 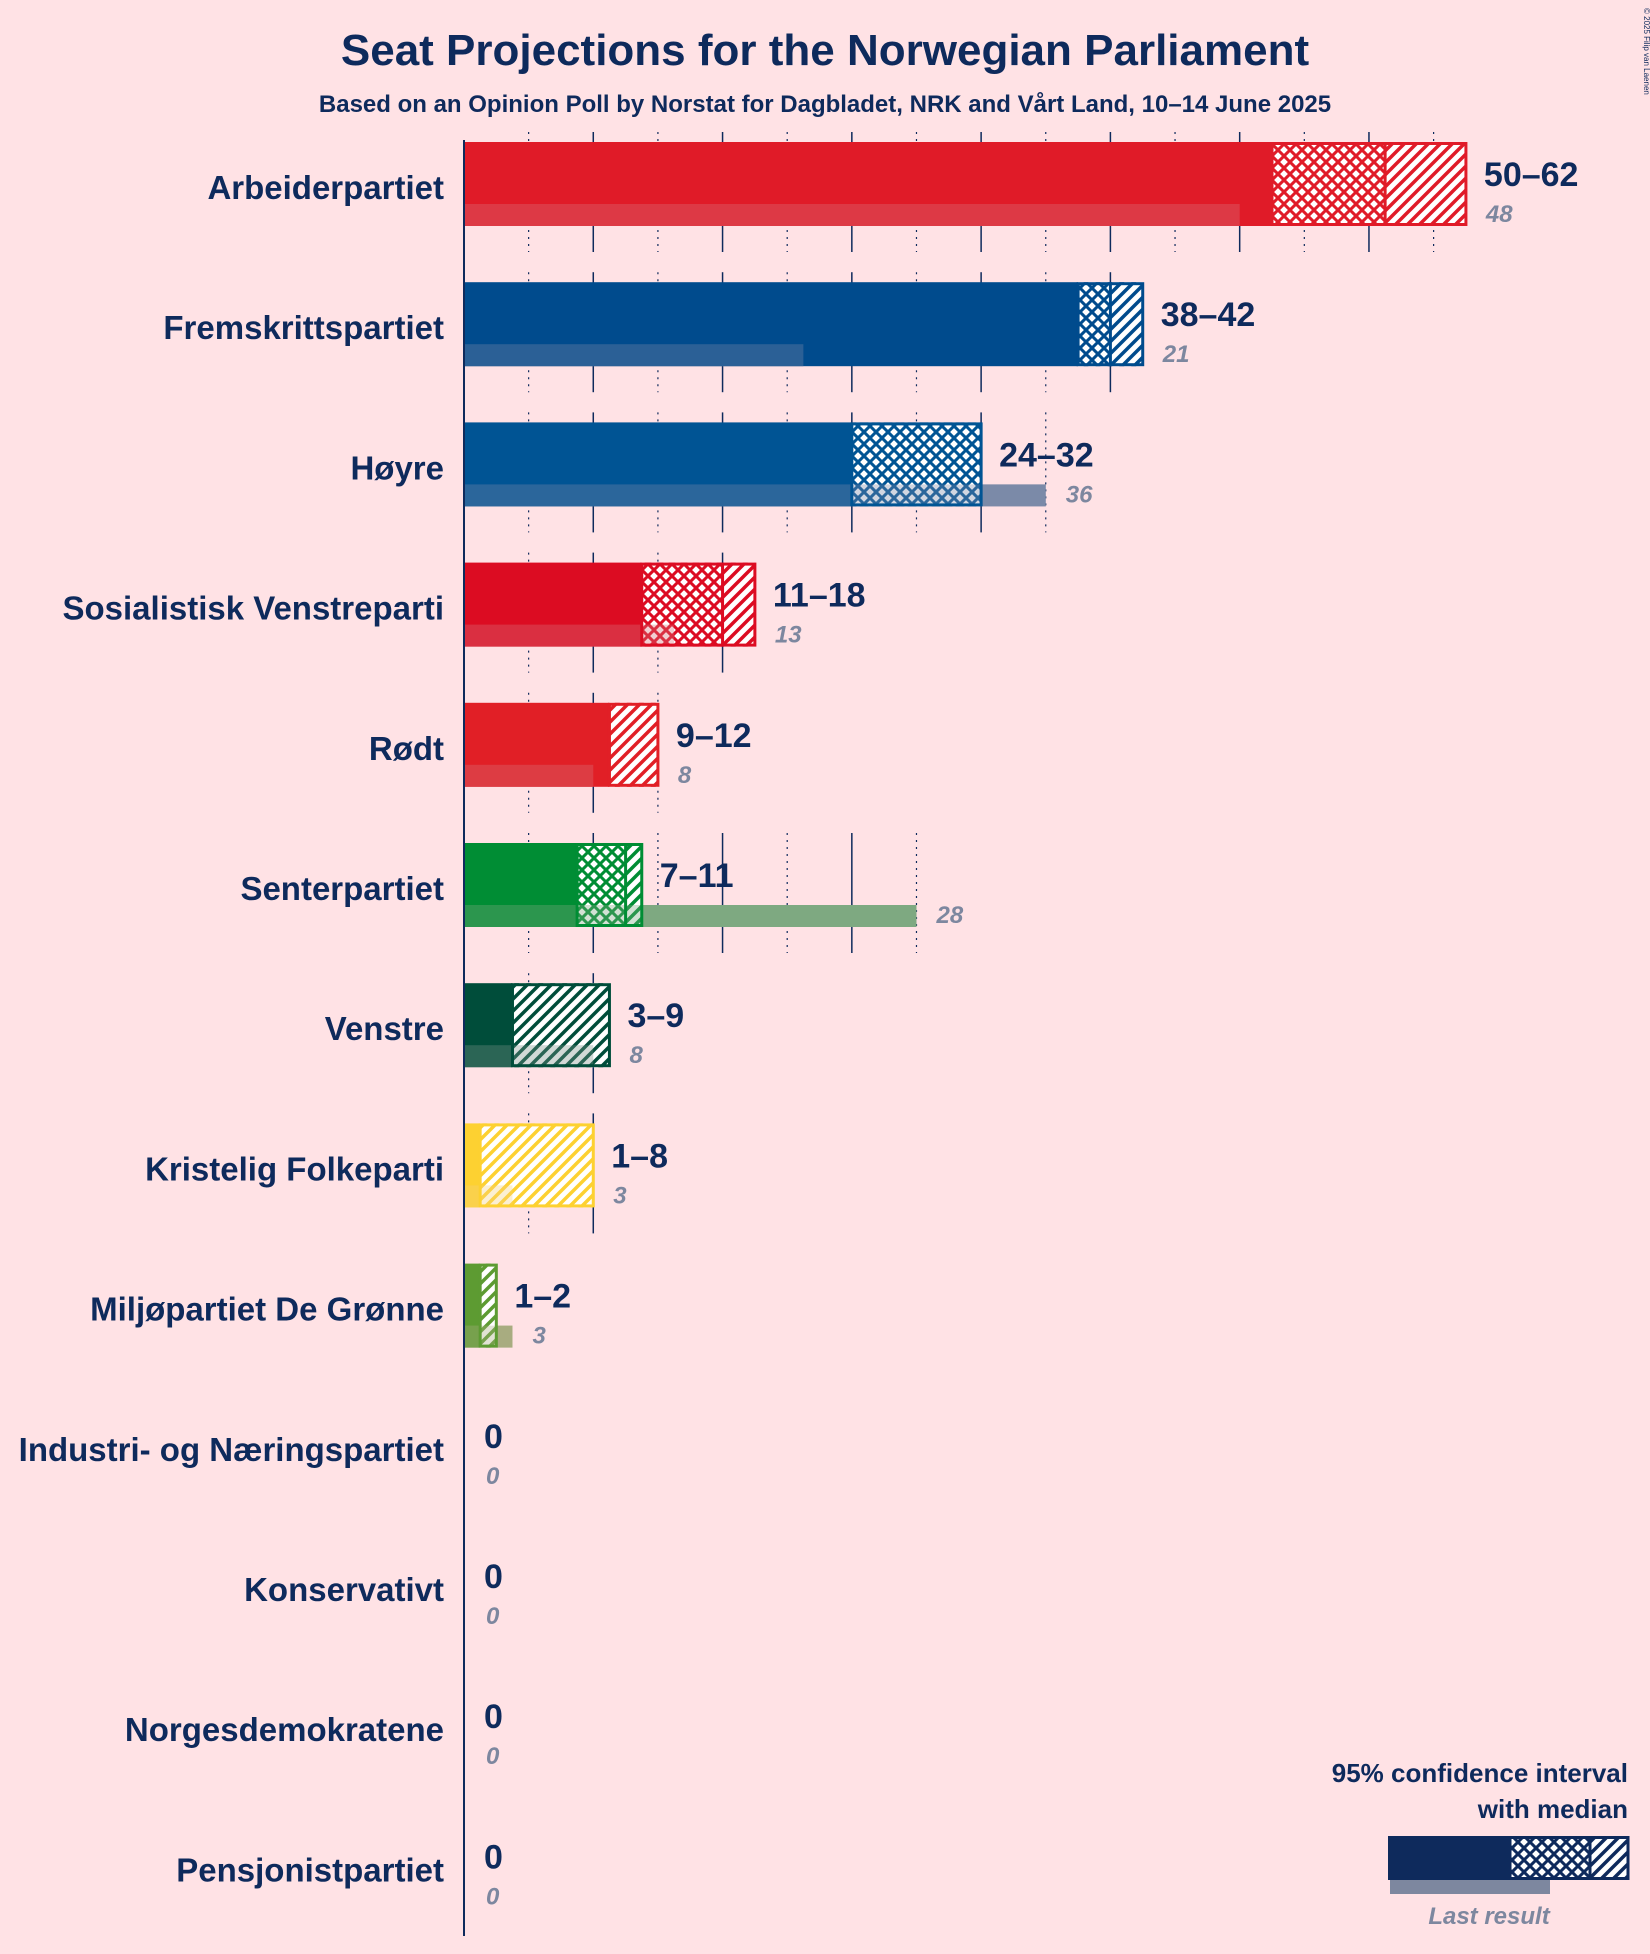 I want to click on legend-line2: with median, so click(x=1552, y=1809).